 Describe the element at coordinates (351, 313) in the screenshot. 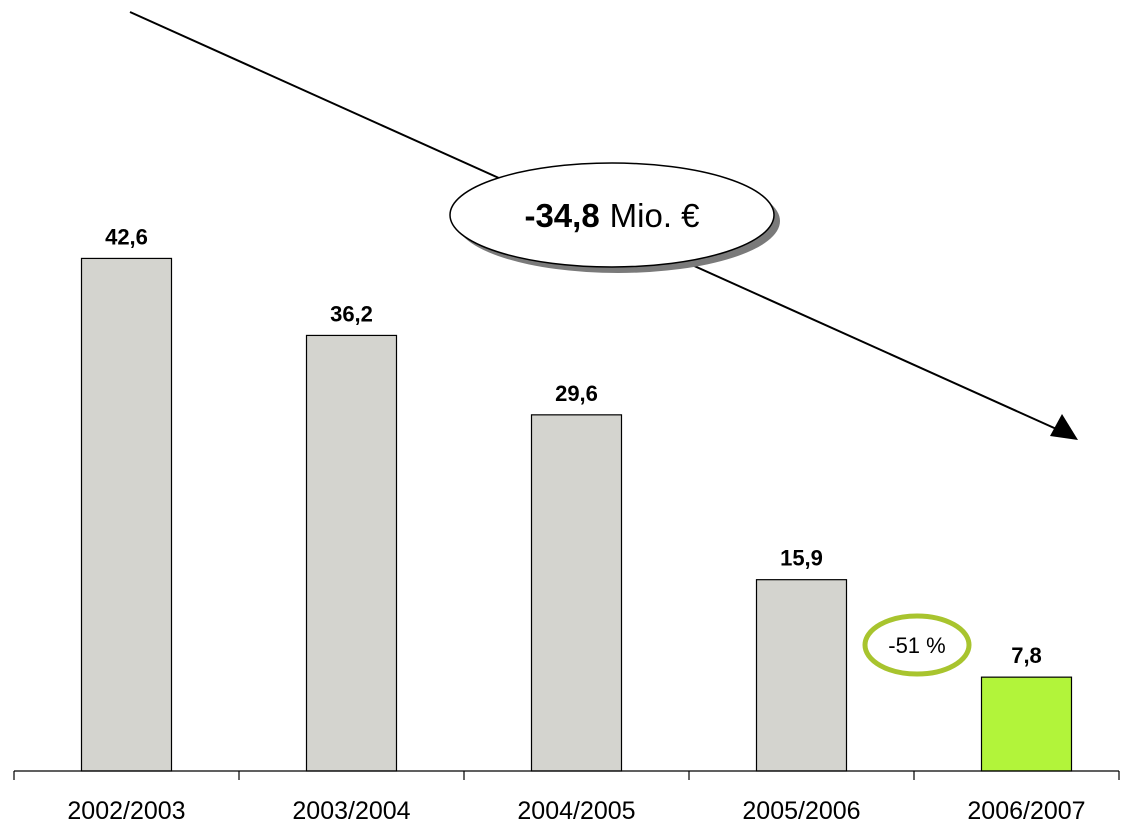

I see `value-label-2003/2004: 36,2` at that location.